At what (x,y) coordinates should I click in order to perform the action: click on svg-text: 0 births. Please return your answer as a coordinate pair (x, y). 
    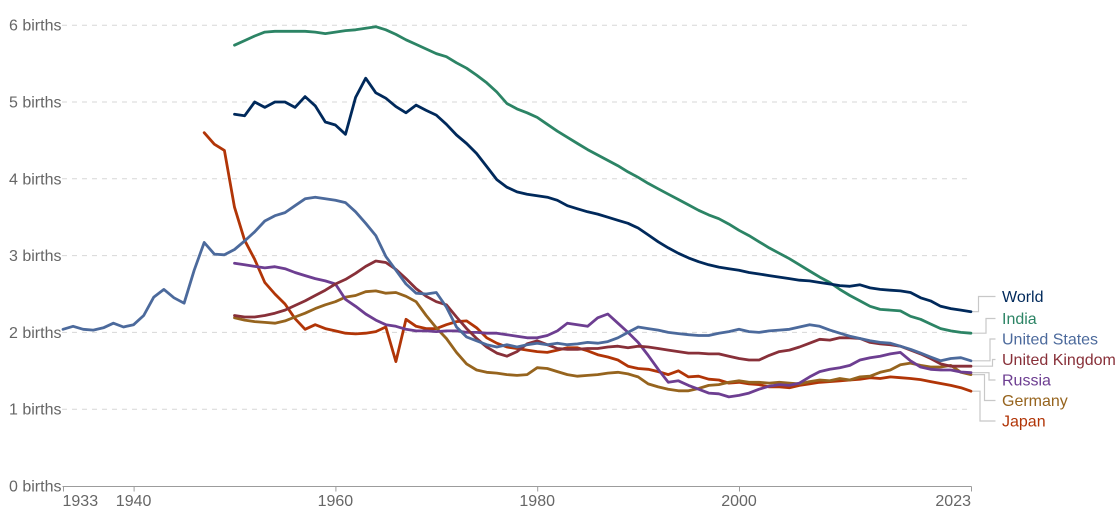
    Looking at the image, I should click on (35, 487).